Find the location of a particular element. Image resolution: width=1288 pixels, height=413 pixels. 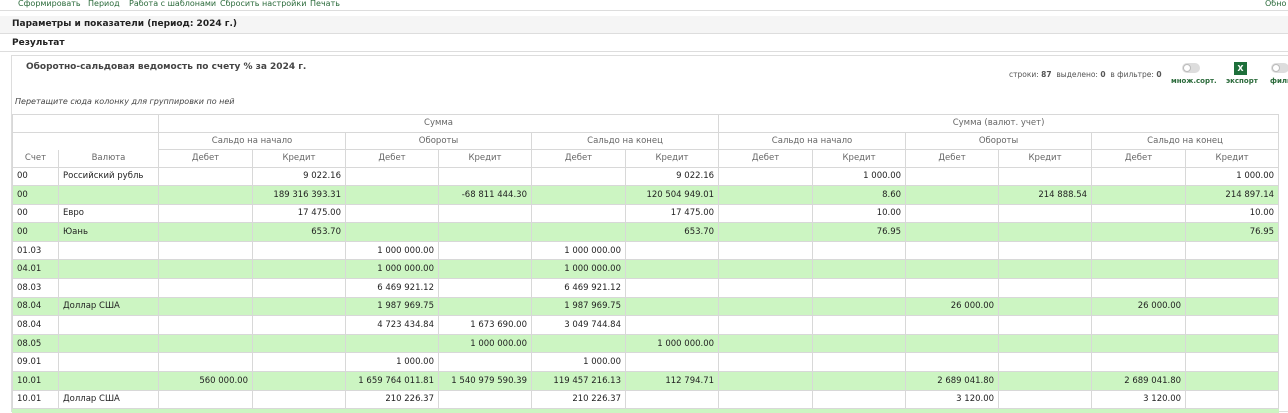

cell: 17 475.00 is located at coordinates (299, 213).